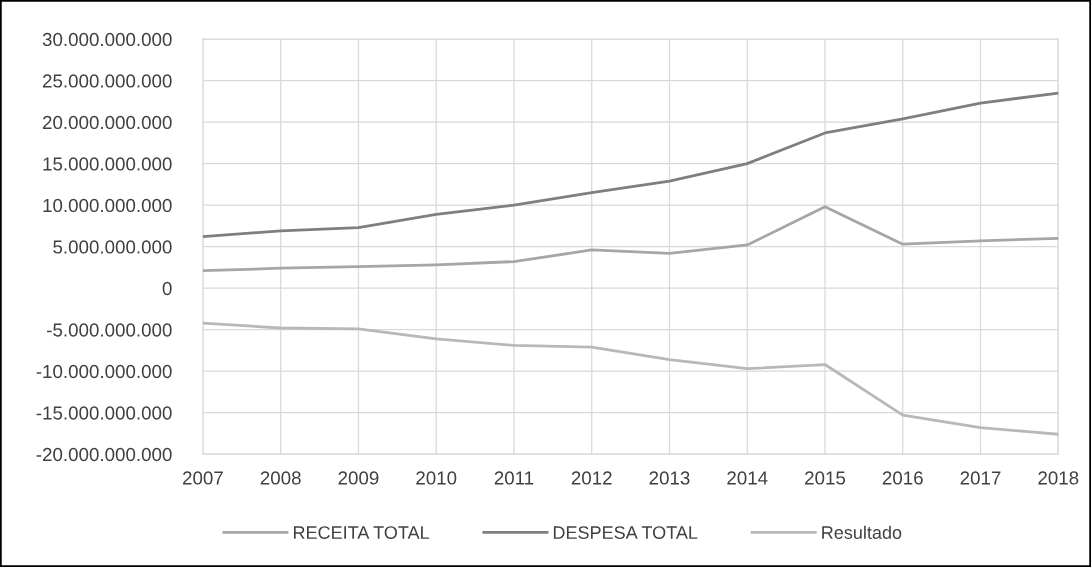 The height and width of the screenshot is (567, 1091). Describe the element at coordinates (862, 532) in the screenshot. I see `legend-label: Resultado` at that location.